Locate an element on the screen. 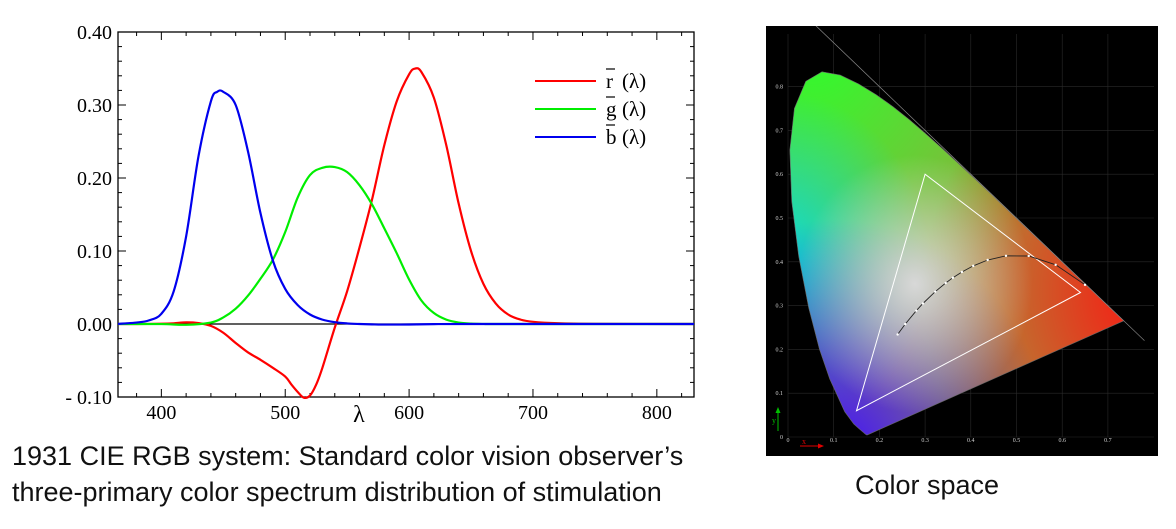  right-caption: Color space is located at coordinates (927, 485).